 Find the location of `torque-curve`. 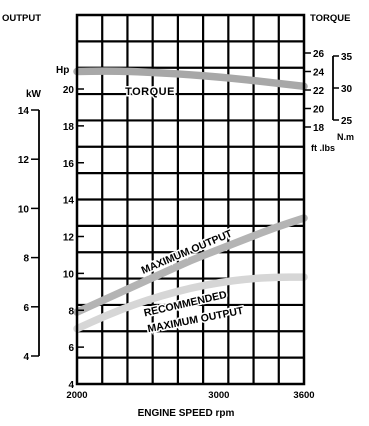

torque-curve is located at coordinates (190, 79).